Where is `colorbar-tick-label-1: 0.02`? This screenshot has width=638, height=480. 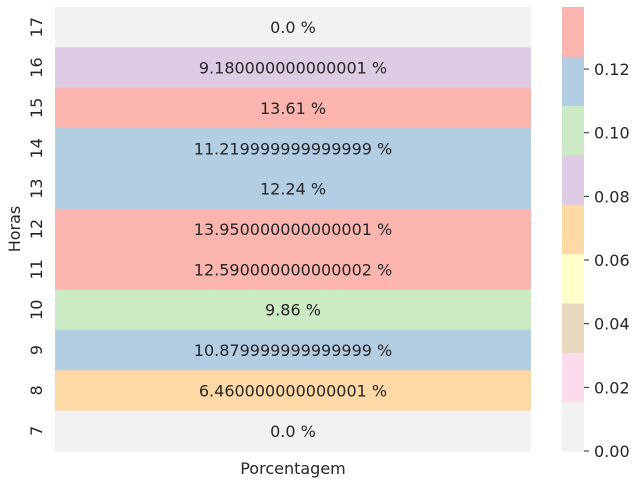 colorbar-tick-label-1: 0.02 is located at coordinates (612, 387).